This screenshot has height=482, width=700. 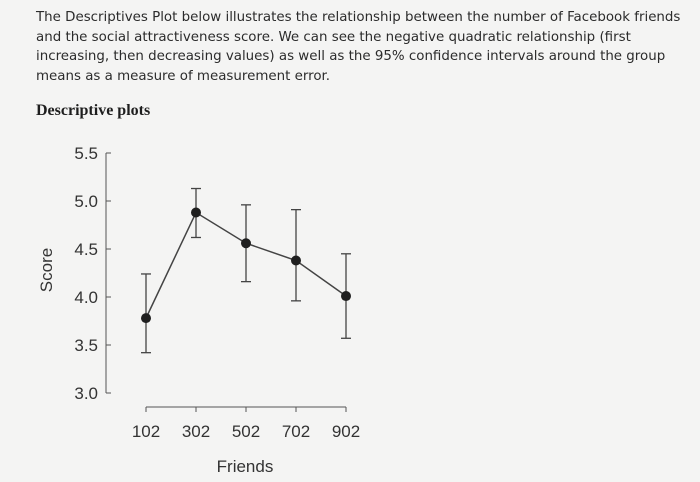 What do you see at coordinates (246, 265) in the screenshot?
I see `data-points` at bounding box center [246, 265].